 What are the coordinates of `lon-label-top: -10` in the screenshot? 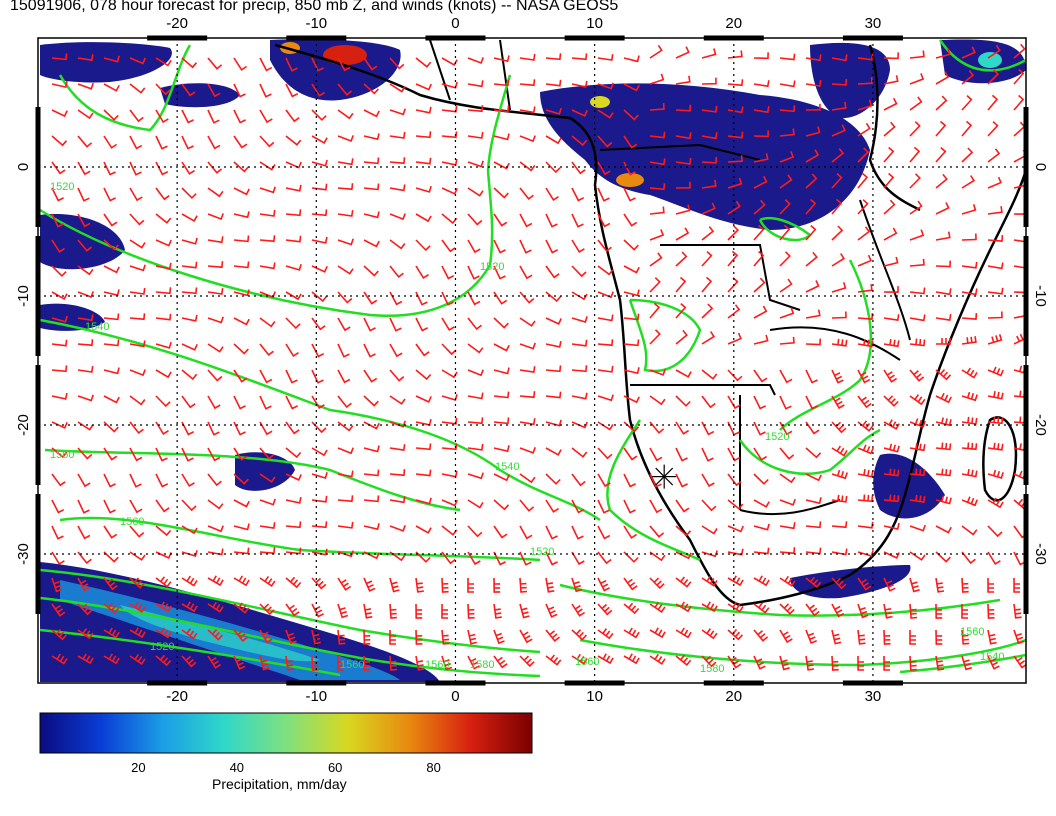 It's located at (316, 23).